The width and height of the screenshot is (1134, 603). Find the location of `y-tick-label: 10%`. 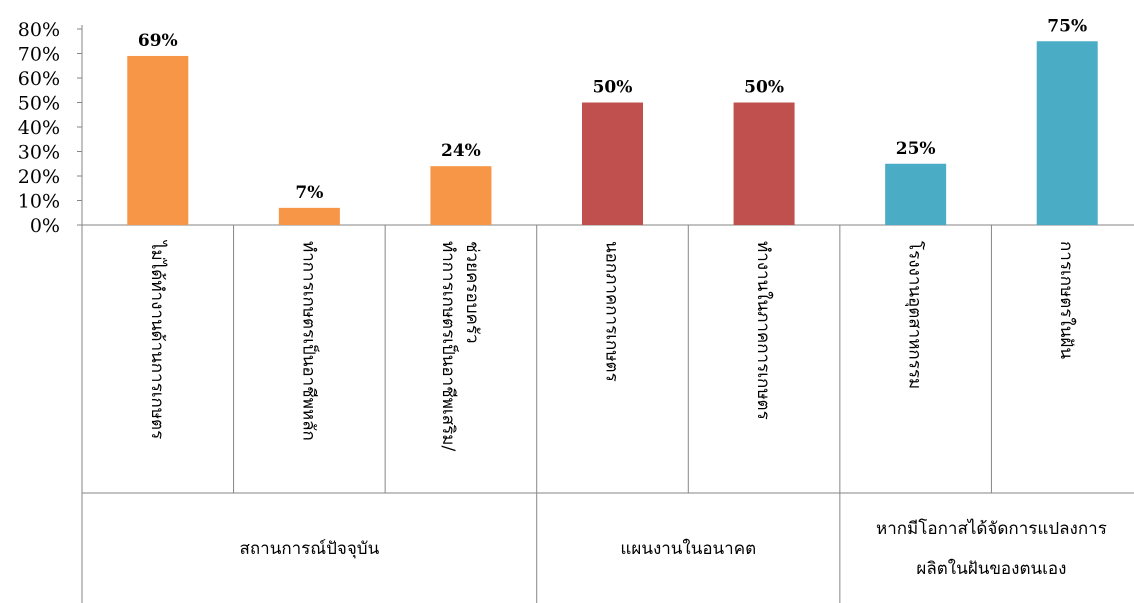

y-tick-label: 10% is located at coordinates (39, 202).